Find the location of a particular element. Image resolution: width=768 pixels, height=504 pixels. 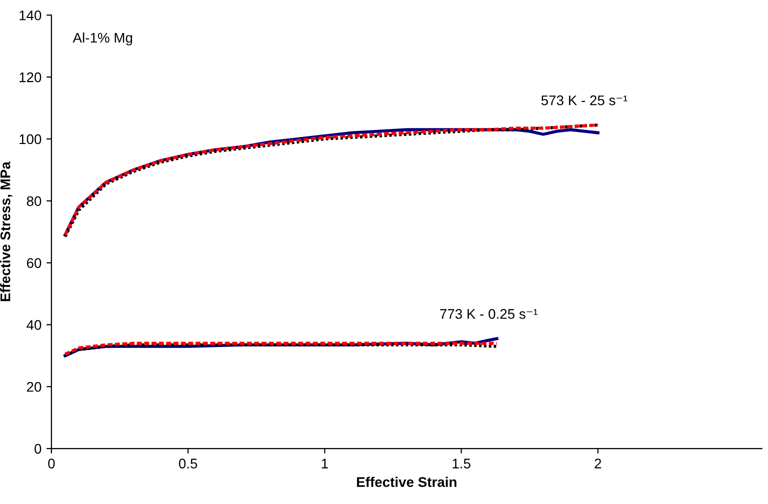

x-tick-label: 1.5 is located at coordinates (461, 463).